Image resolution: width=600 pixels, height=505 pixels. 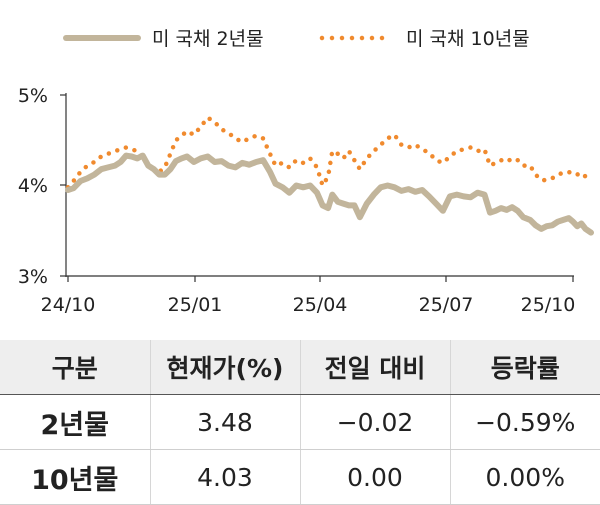 I want to click on y-axis: 5% 4% 3%, so click(x=42, y=186).